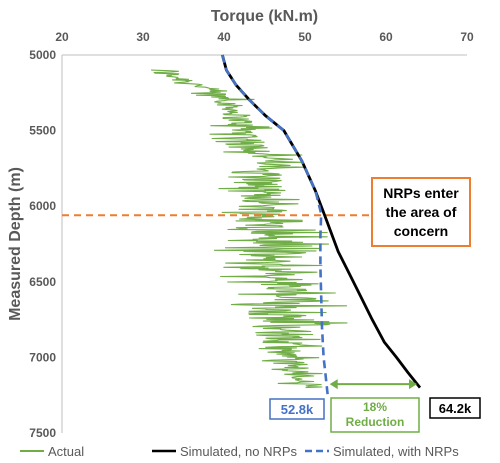  Describe the element at coordinates (396, 451) in the screenshot. I see `legend-label-with-nrps: Simulated, with NRPs` at that location.